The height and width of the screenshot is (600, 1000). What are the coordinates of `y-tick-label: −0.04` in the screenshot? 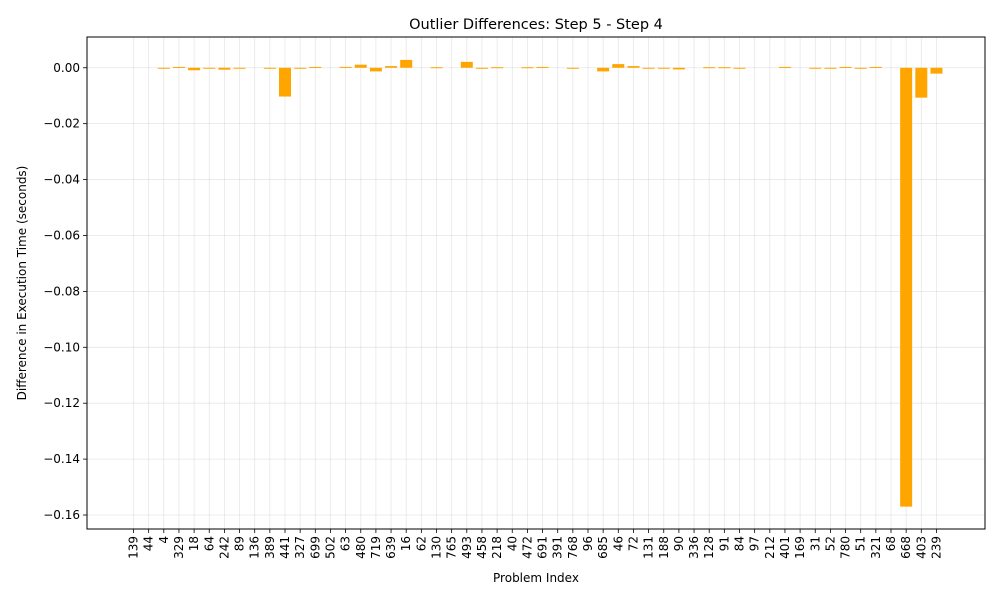 It's located at (61, 180).